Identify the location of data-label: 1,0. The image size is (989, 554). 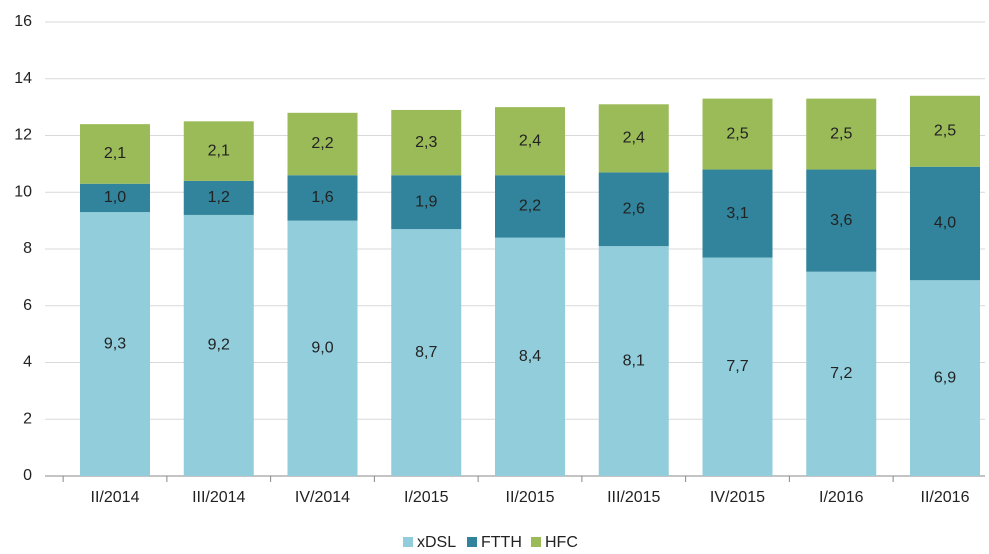
(115, 197).